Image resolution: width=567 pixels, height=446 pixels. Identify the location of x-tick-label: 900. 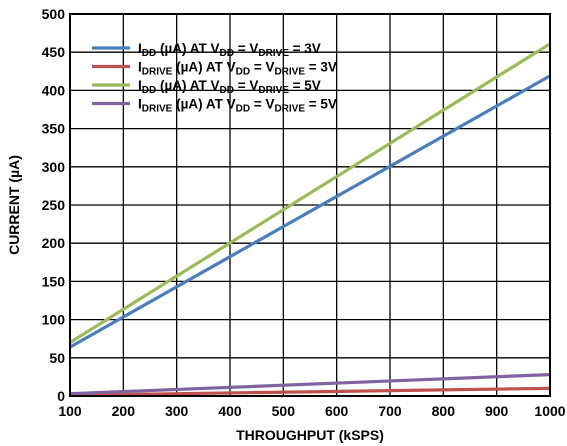
(497, 411).